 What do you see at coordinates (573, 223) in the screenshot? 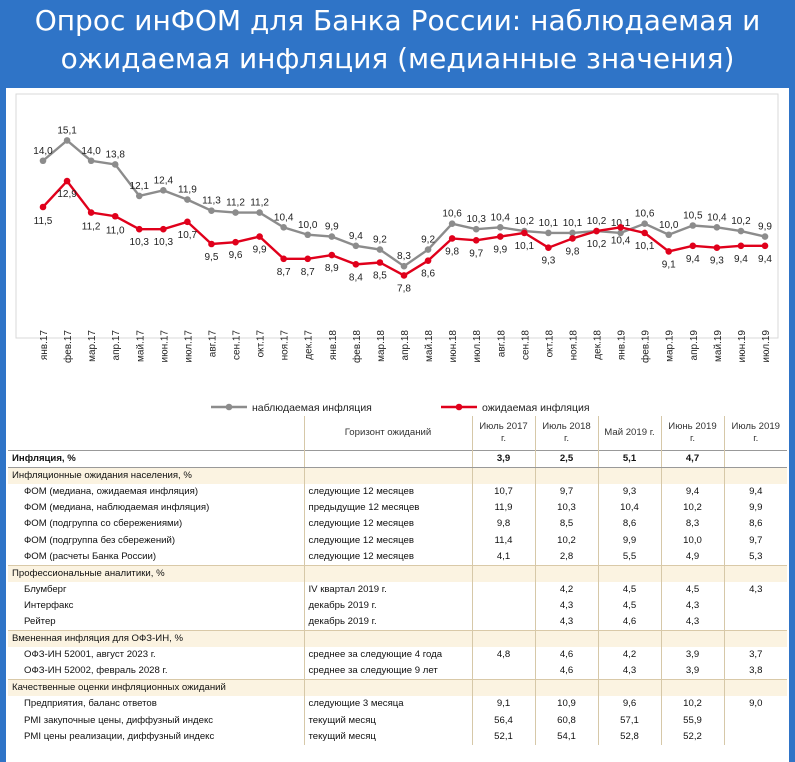
I see `series-1-data-label: 10,1` at bounding box center [573, 223].